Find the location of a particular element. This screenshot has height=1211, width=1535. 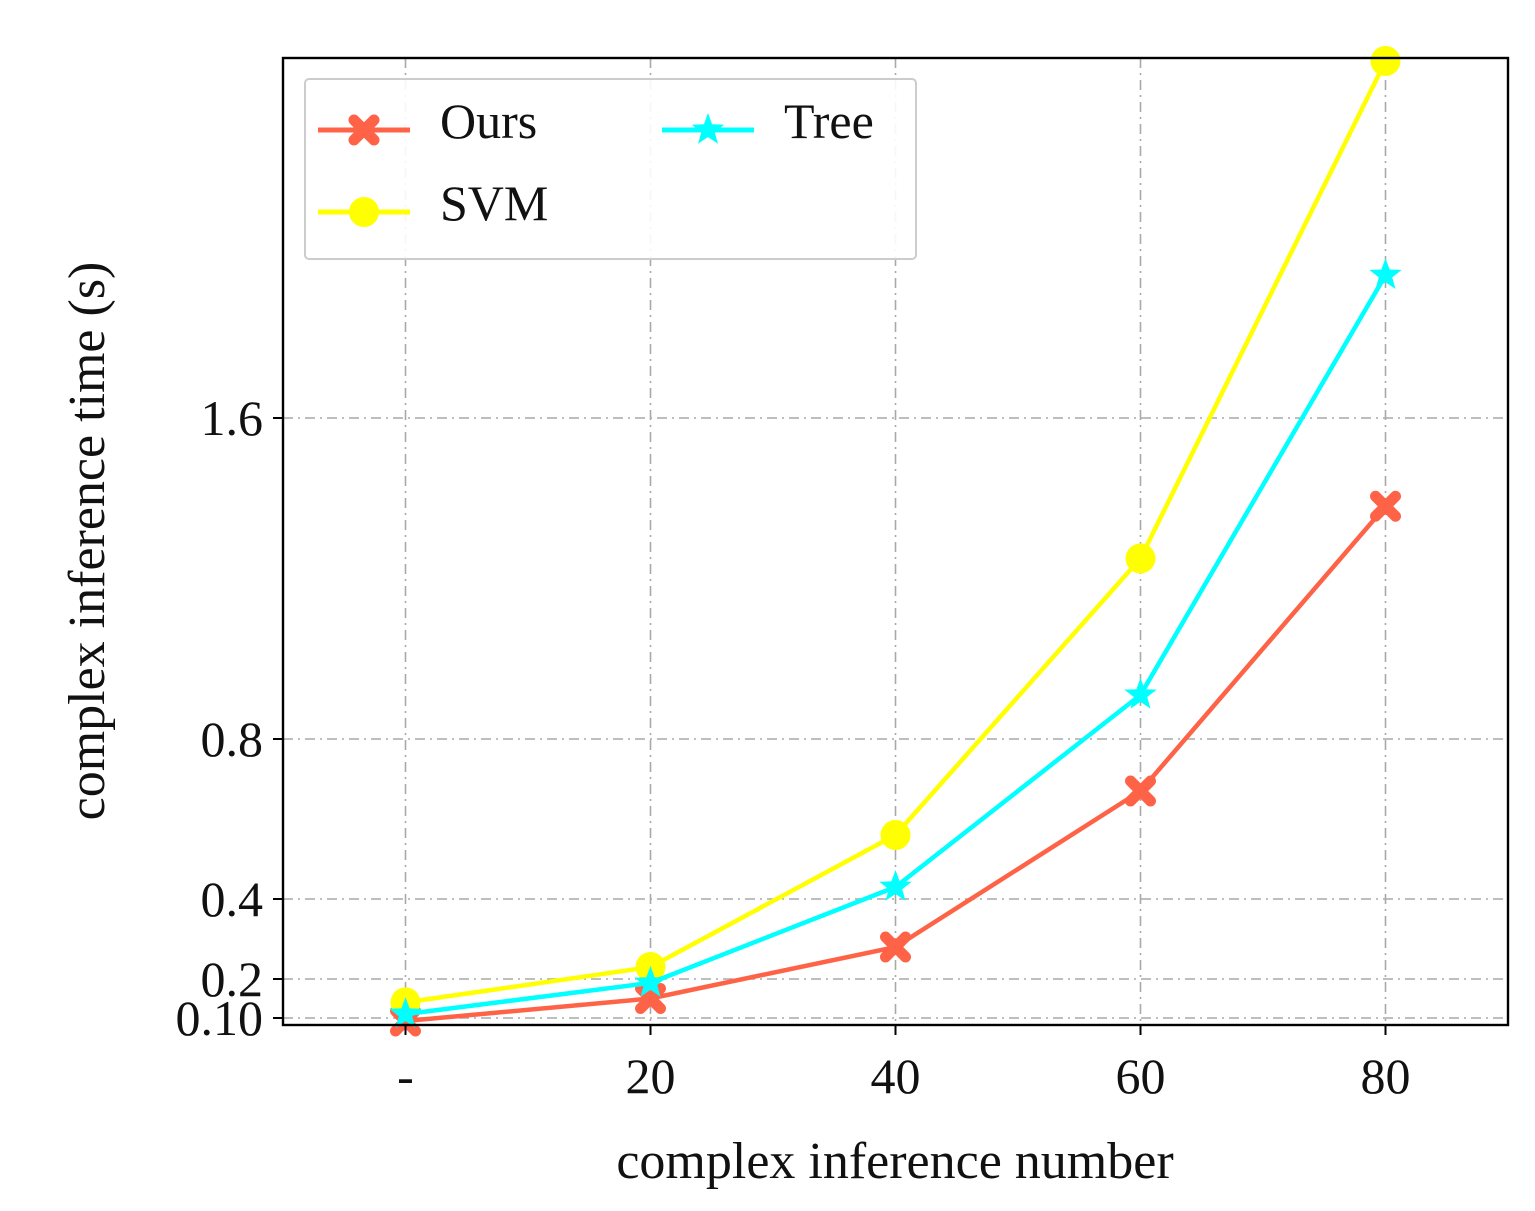

legend-label-ours: Ours is located at coordinates (488, 121).